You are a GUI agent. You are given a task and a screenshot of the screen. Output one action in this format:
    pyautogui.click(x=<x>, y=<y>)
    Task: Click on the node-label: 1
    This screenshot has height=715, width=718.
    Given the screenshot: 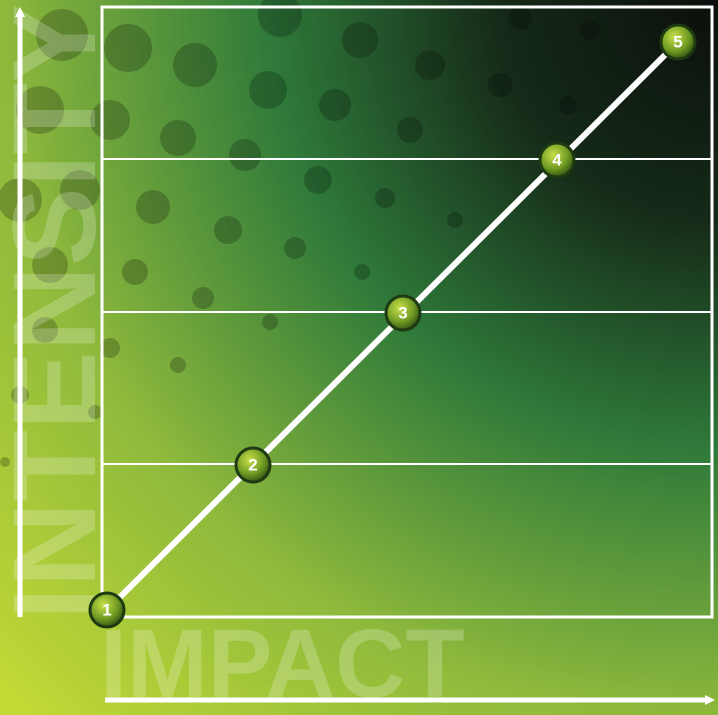 What is the action you would take?
    pyautogui.click(x=106, y=610)
    